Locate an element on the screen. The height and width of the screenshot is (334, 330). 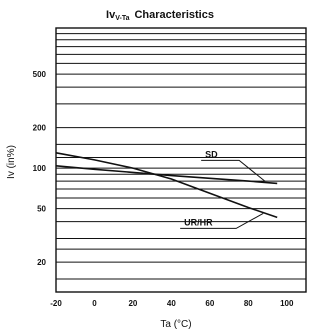
title-text: Characteristics is located at coordinates (174, 15).